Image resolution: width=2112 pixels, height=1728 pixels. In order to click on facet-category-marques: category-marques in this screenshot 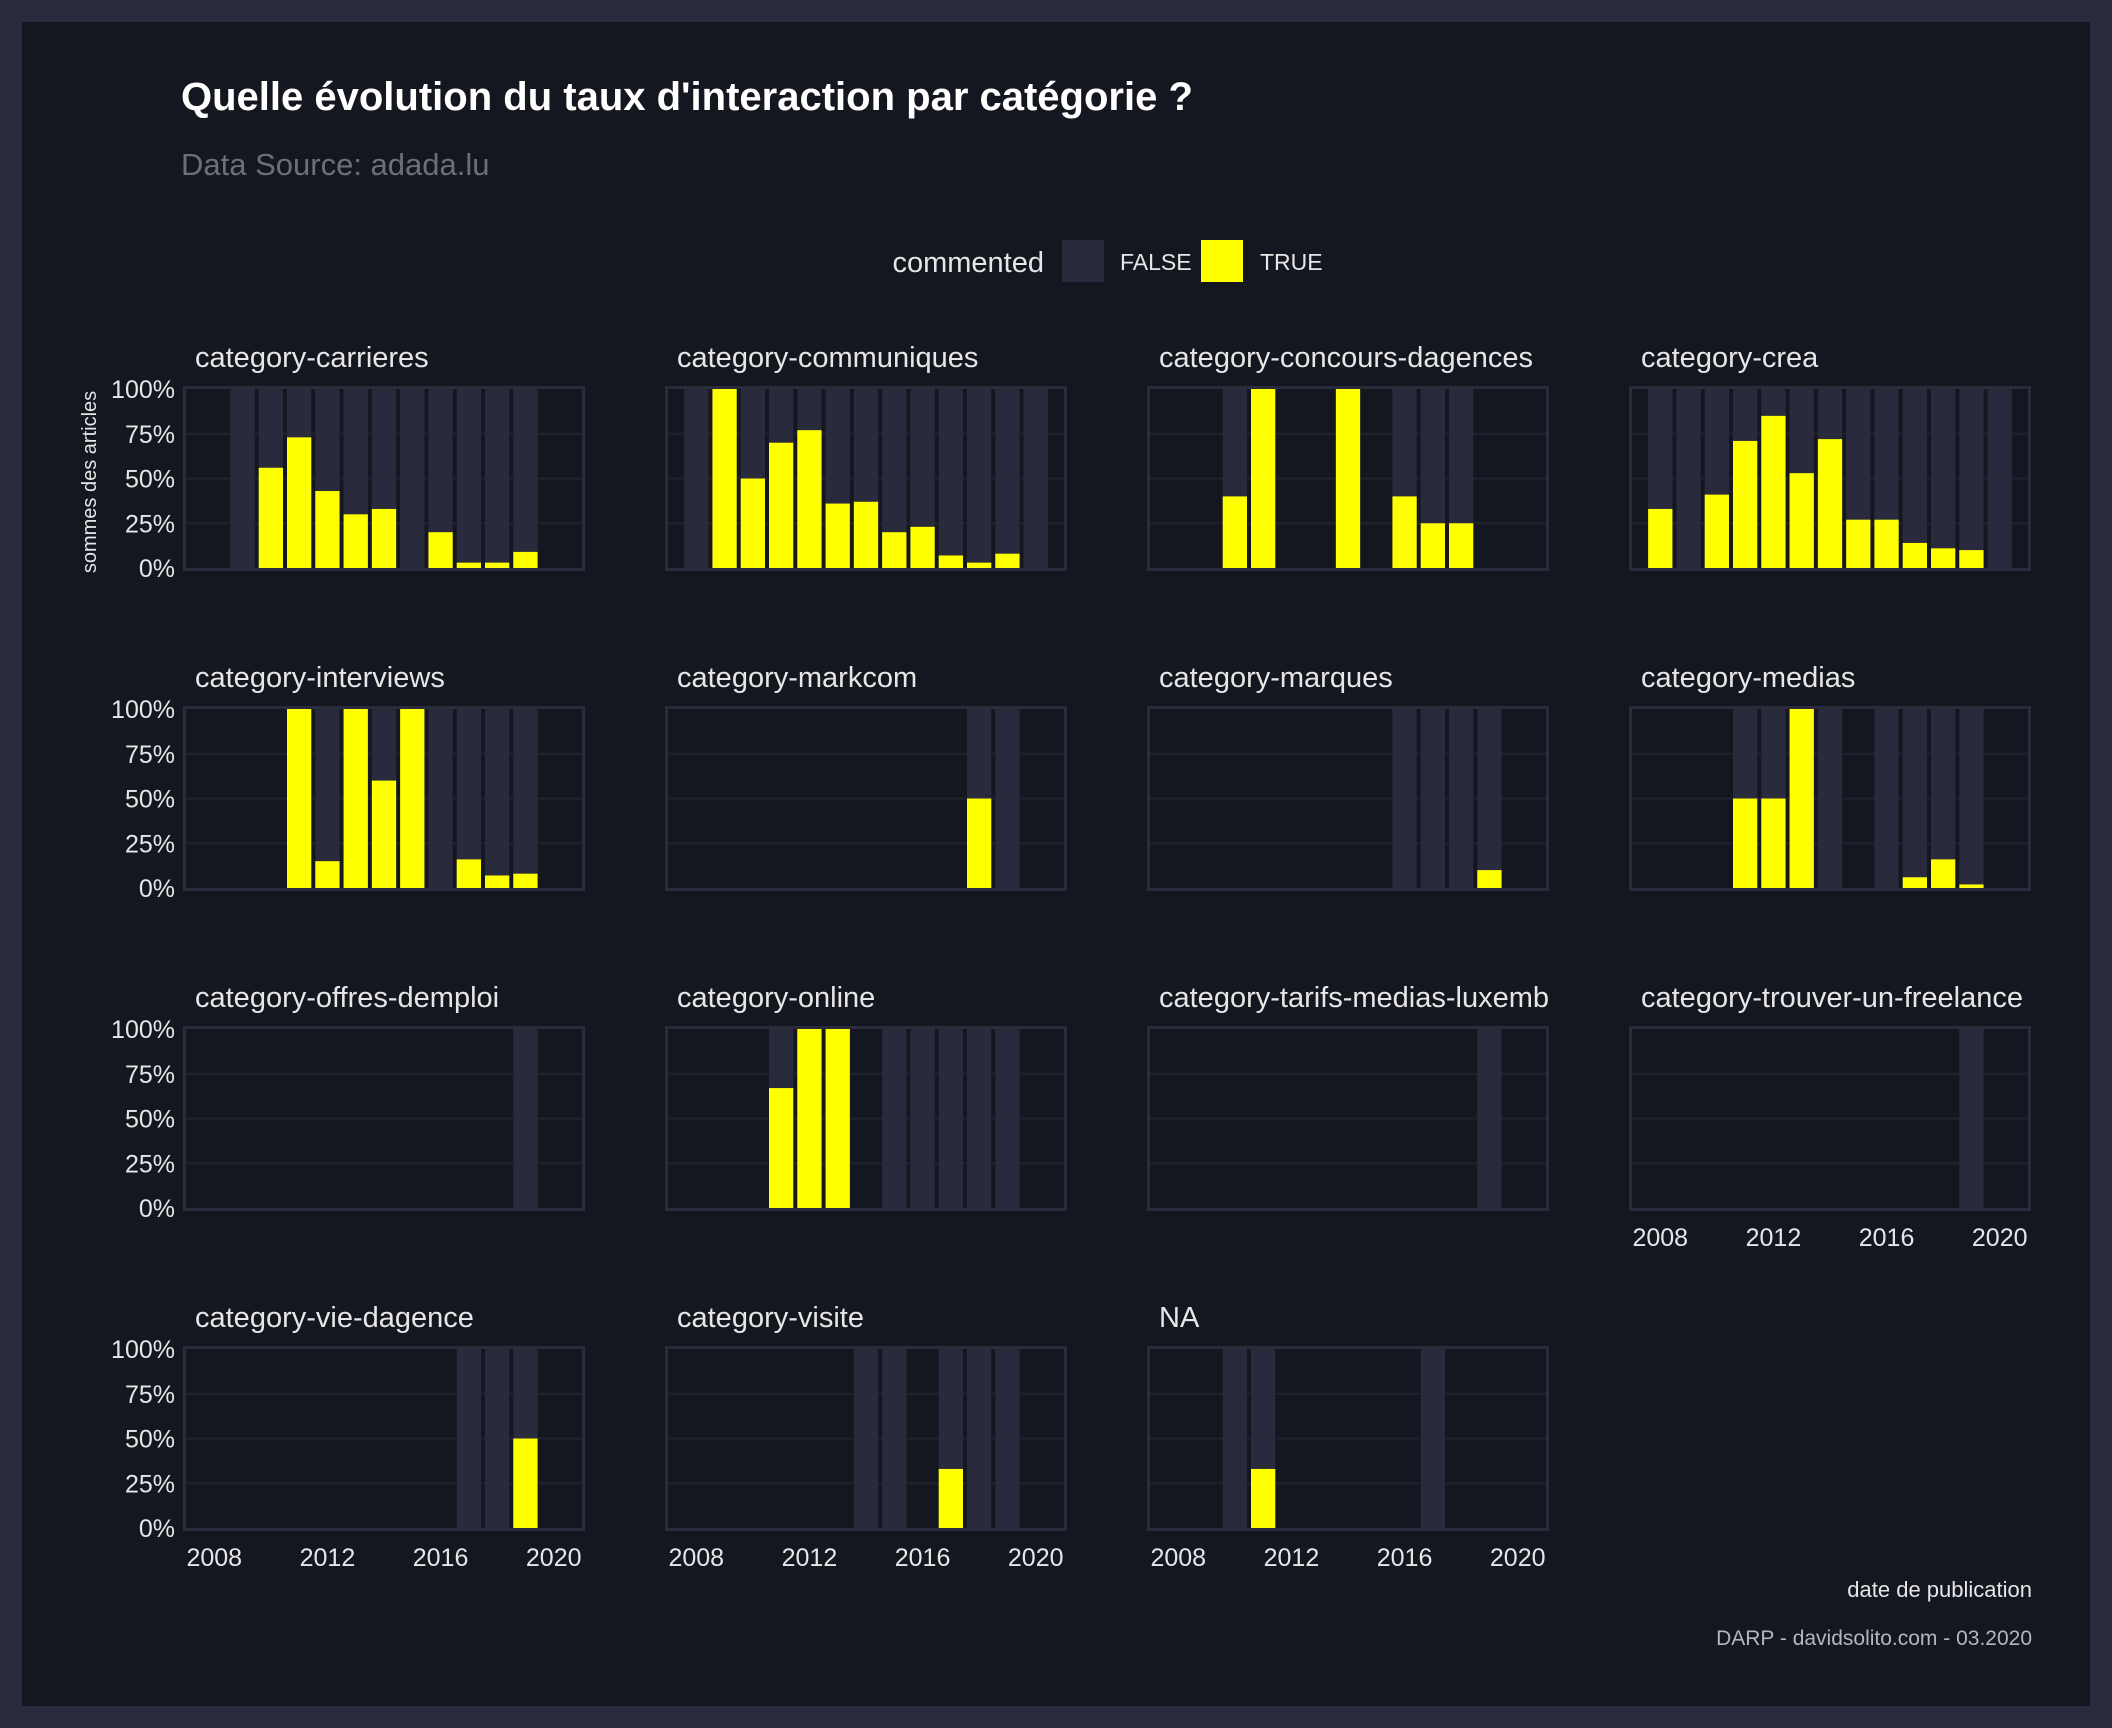, I will do `click(1348, 776)`.